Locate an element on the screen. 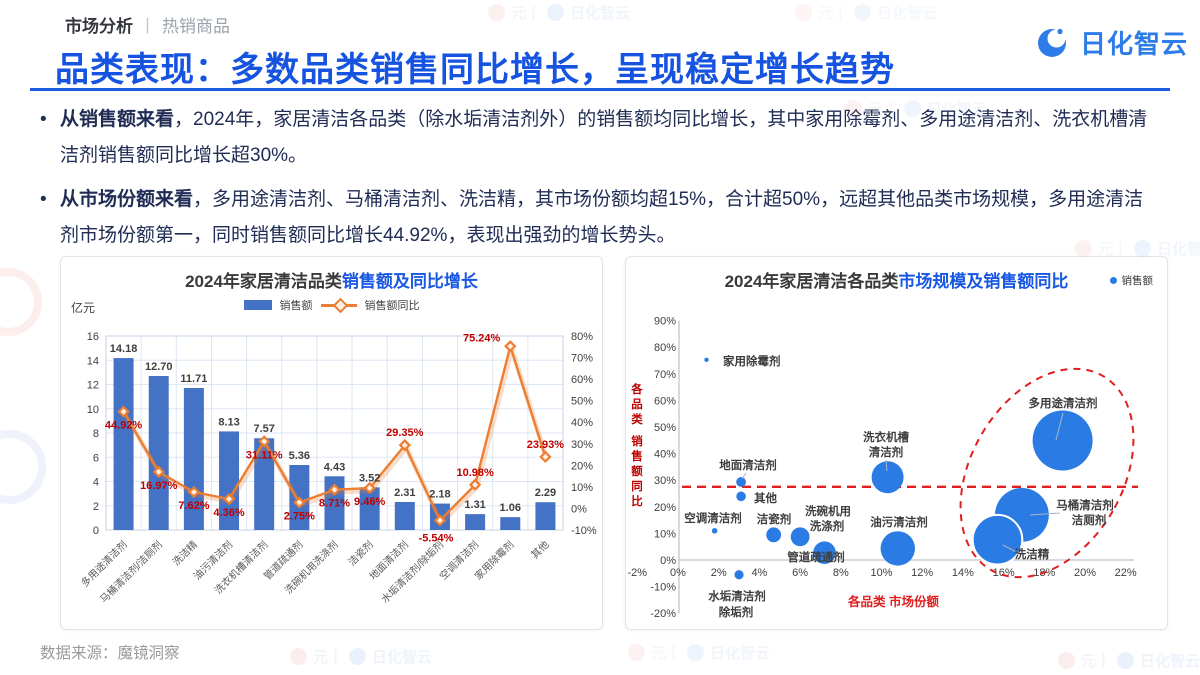 This screenshot has width=1200, height=675. bar-value-label: 2.31 is located at coordinates (404, 493).